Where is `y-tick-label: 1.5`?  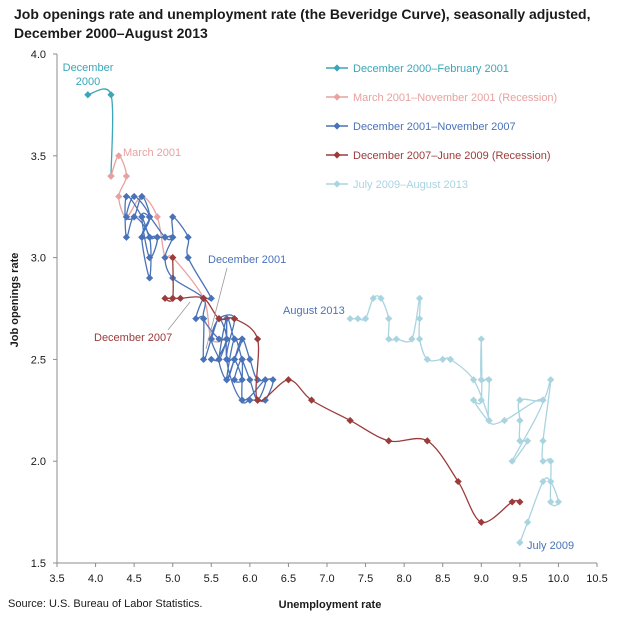
y-tick-label: 1.5 is located at coordinates (38, 564).